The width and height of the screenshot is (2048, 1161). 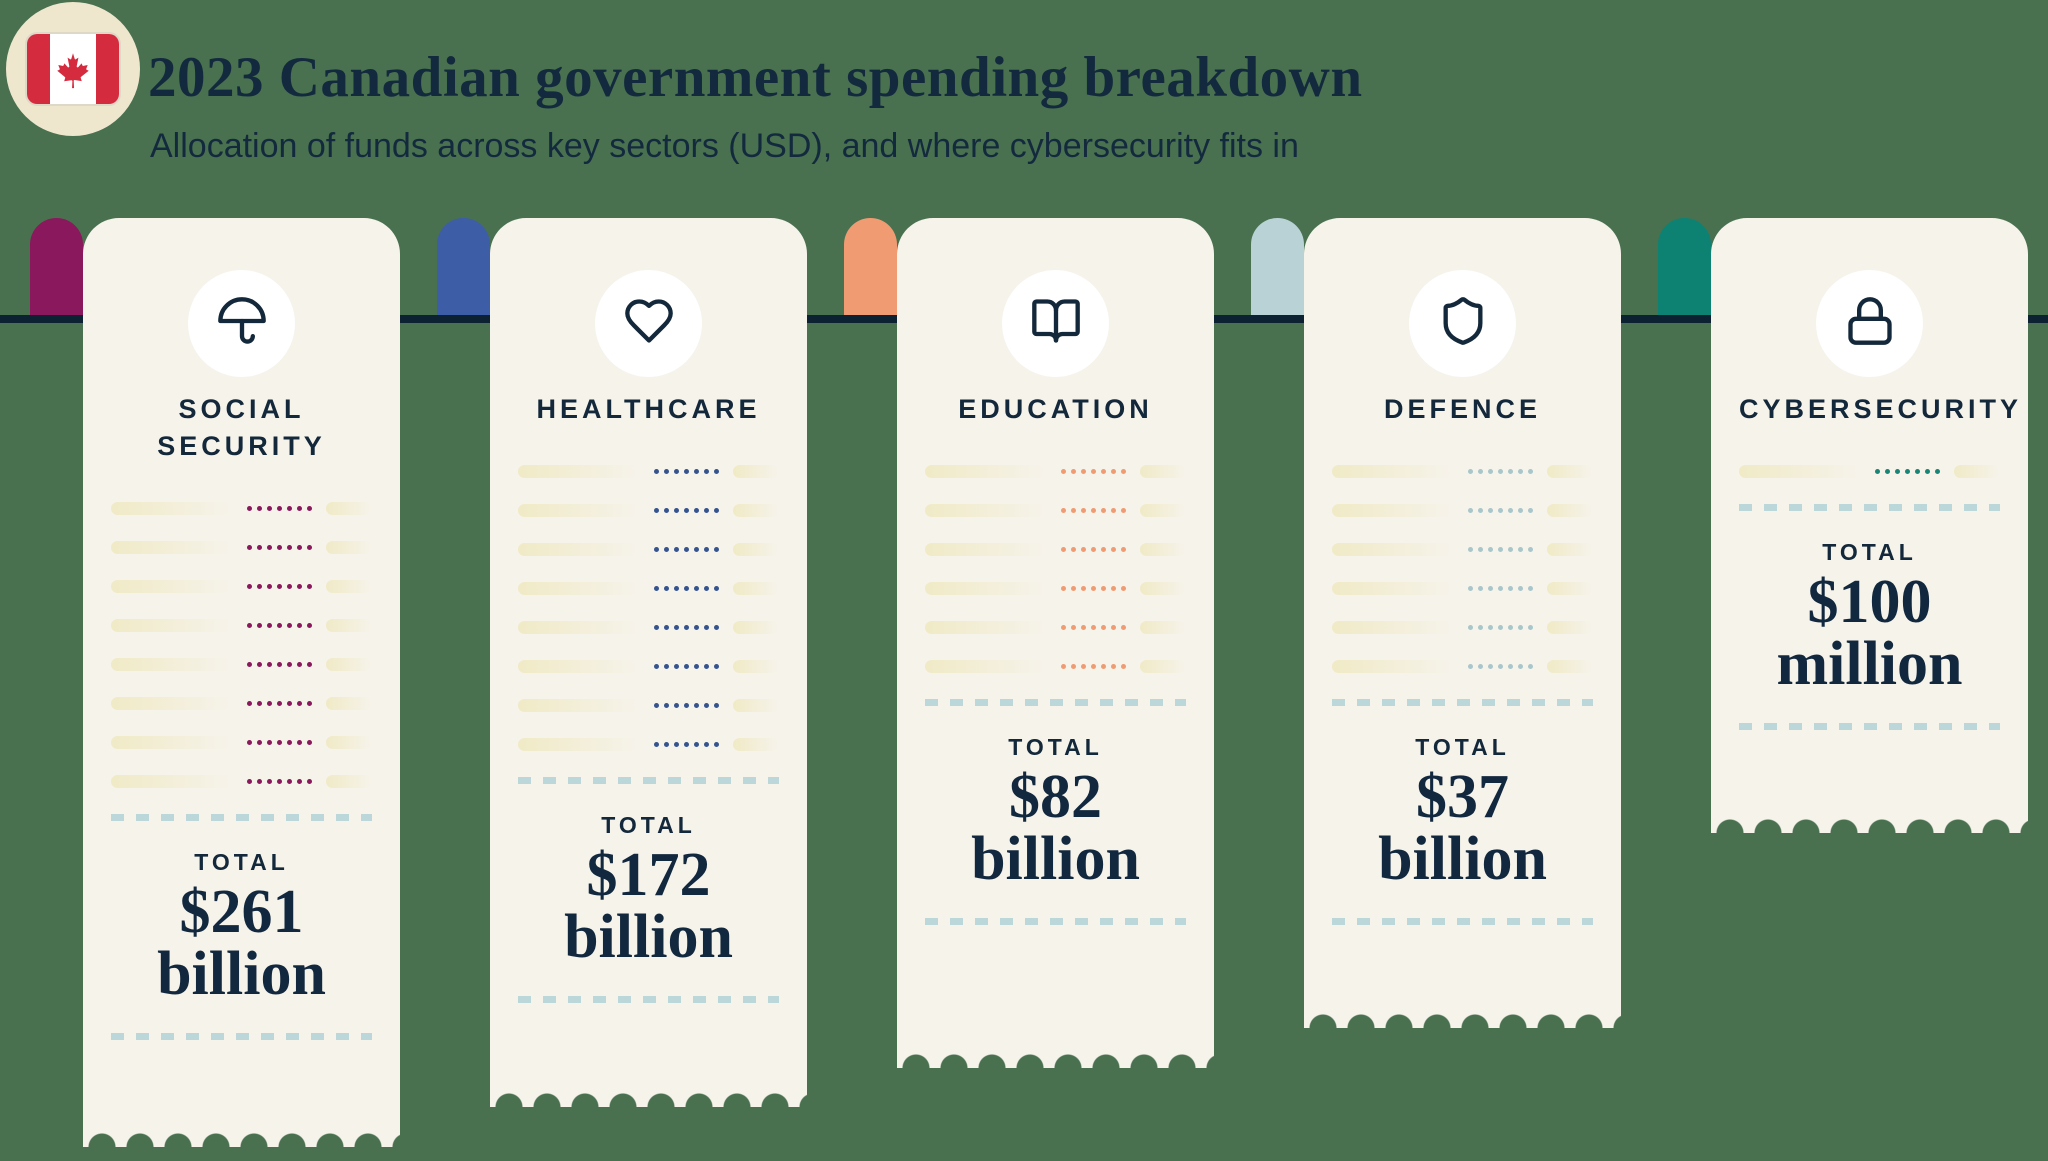 What do you see at coordinates (107, 69) in the screenshot?
I see `flag-red-band` at bounding box center [107, 69].